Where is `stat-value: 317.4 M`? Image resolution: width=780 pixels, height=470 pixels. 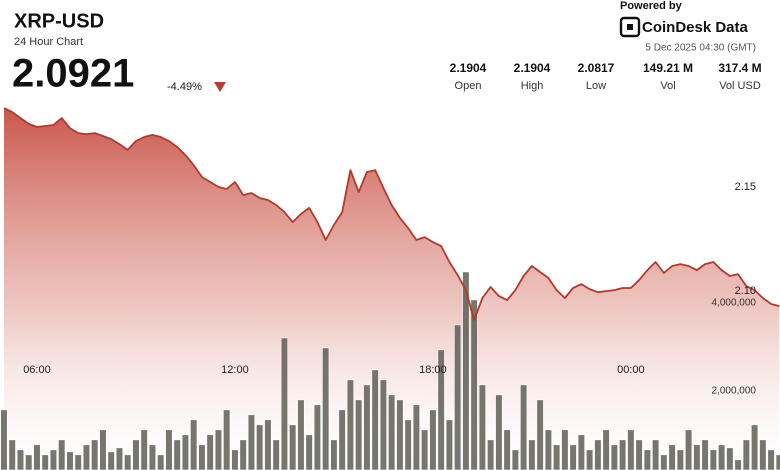
stat-value: 317.4 M is located at coordinates (739, 68).